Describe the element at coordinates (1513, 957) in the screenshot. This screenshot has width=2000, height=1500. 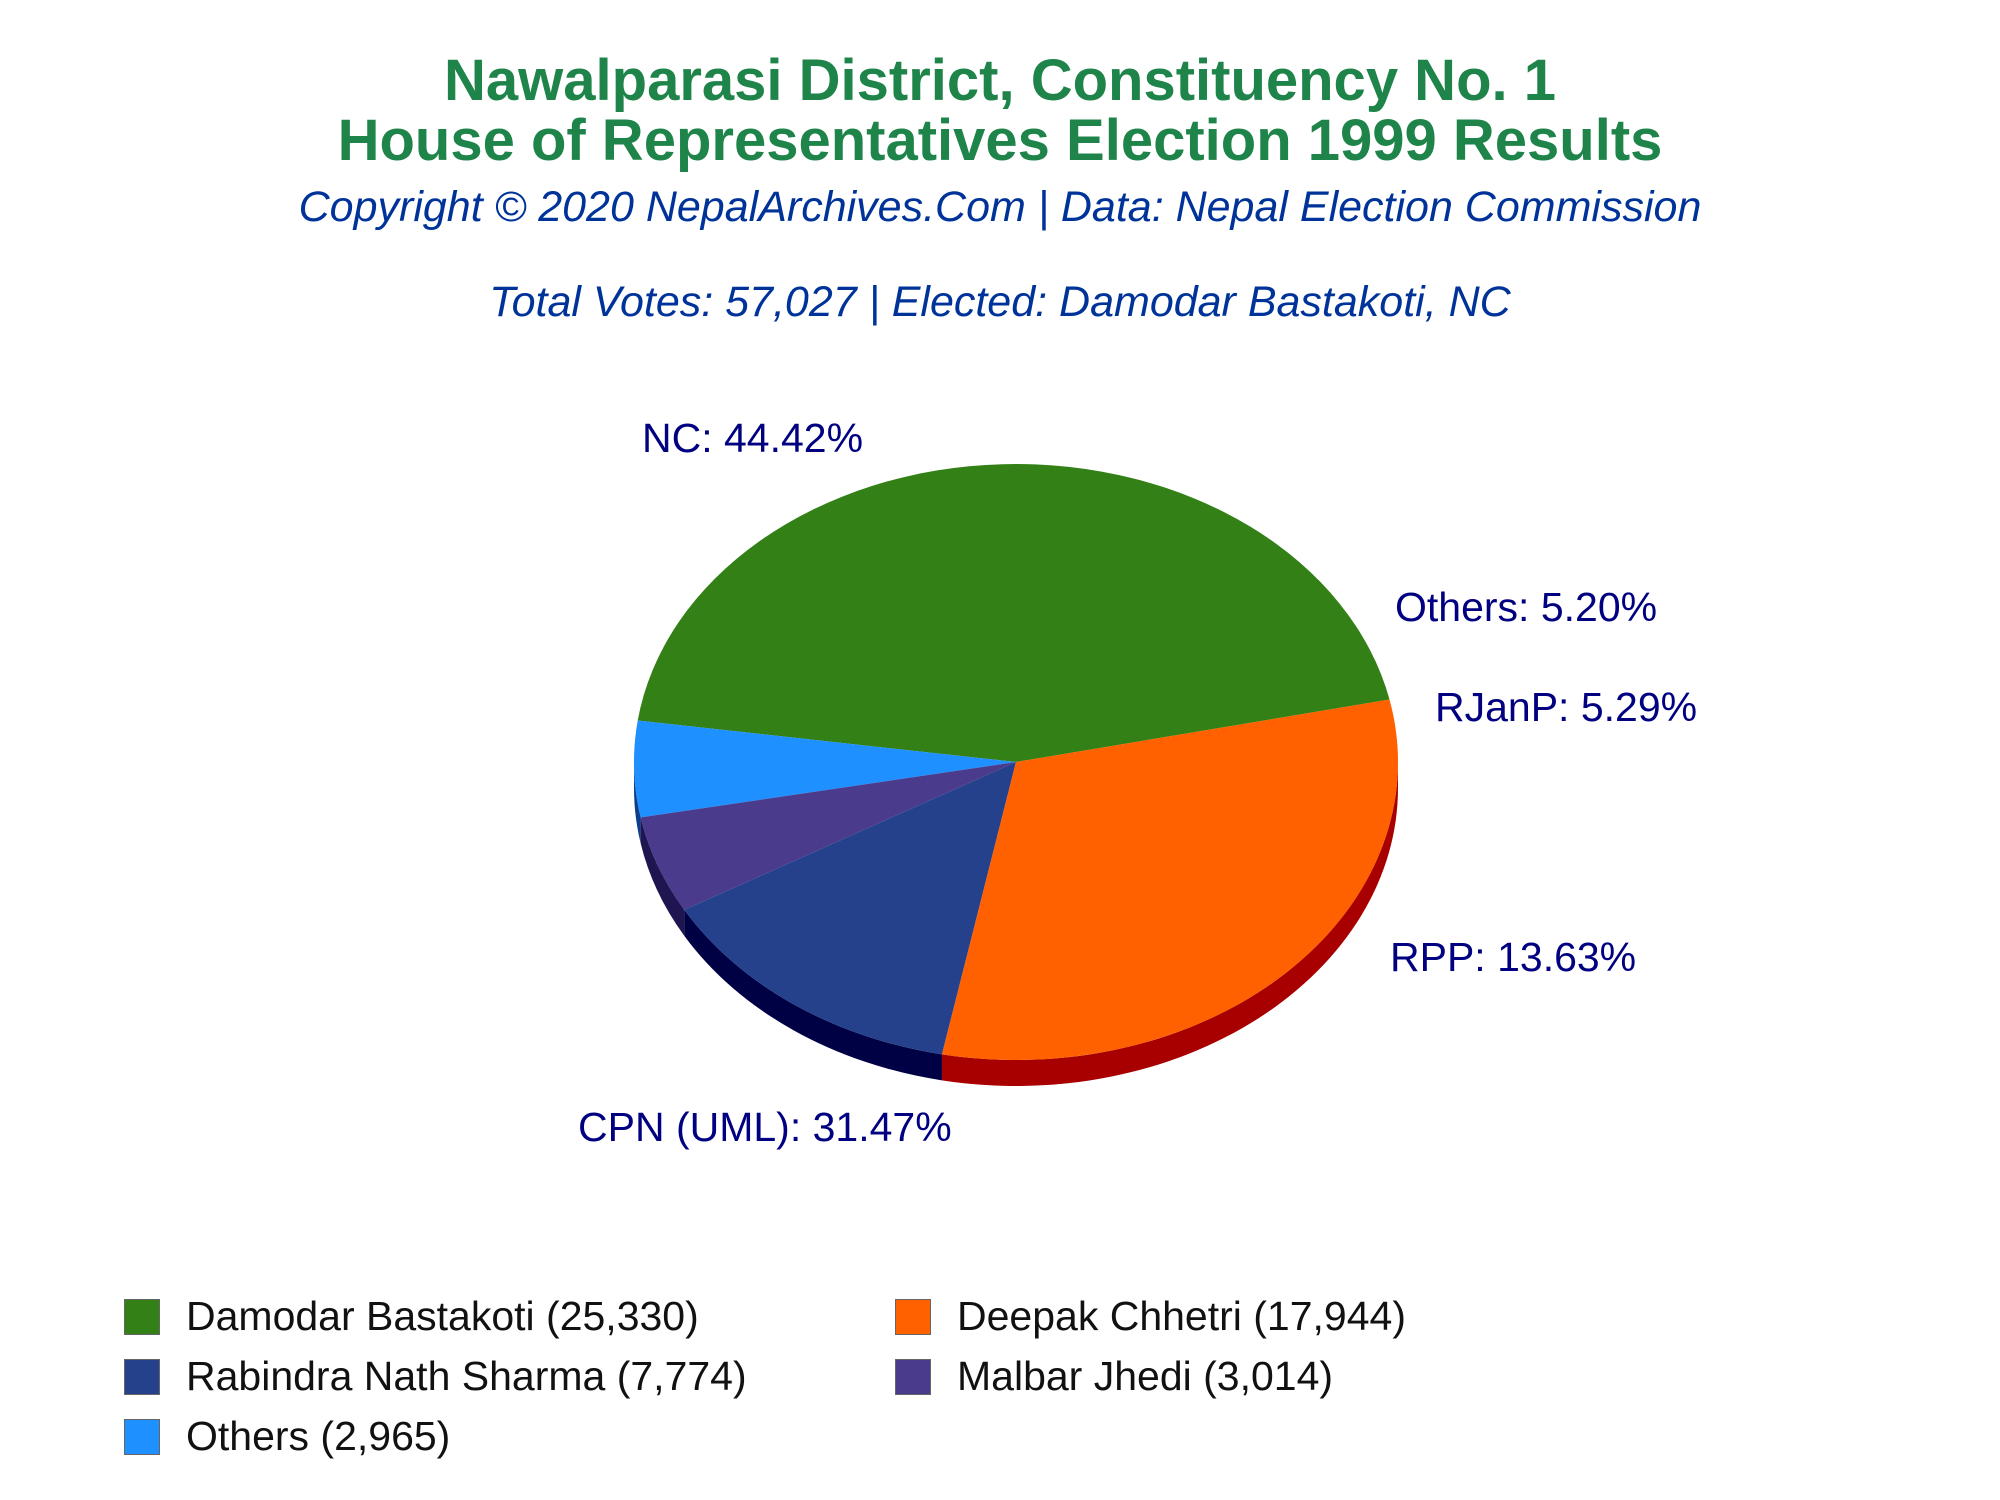
I see `slice-label-rpp: RPP: 13.63%` at that location.